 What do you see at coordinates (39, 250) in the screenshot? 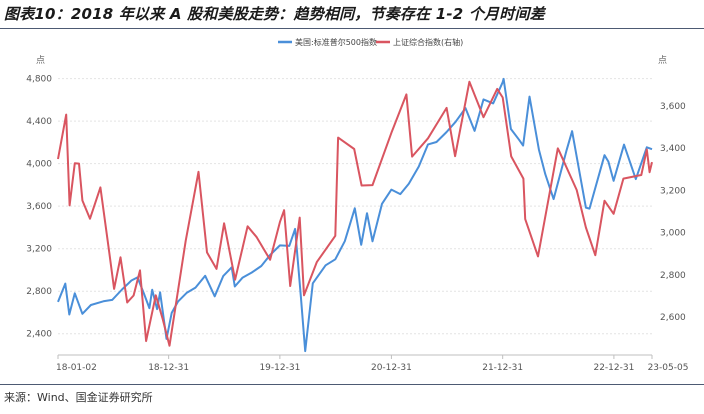
I see `left-tick-label: 3,200` at bounding box center [39, 250].